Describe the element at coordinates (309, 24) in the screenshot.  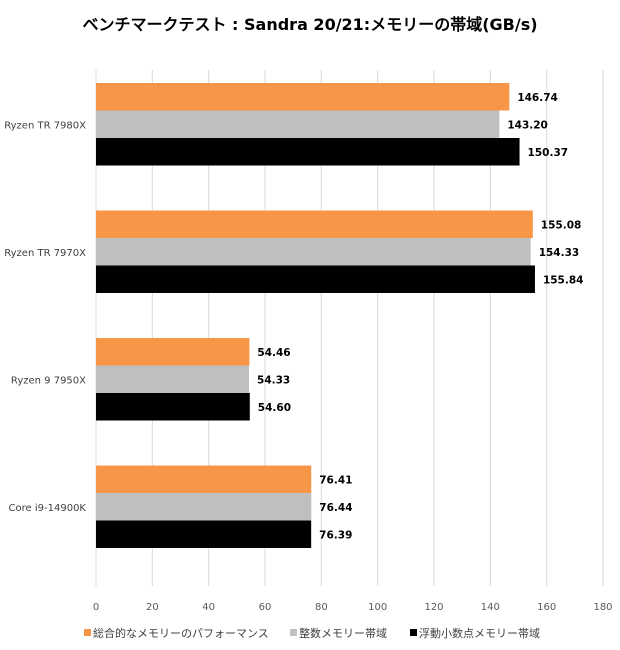
I see `chart-title: ベンチマークテスト : Sandra 20/21:メモリーの帯域(GB/s)` at that location.